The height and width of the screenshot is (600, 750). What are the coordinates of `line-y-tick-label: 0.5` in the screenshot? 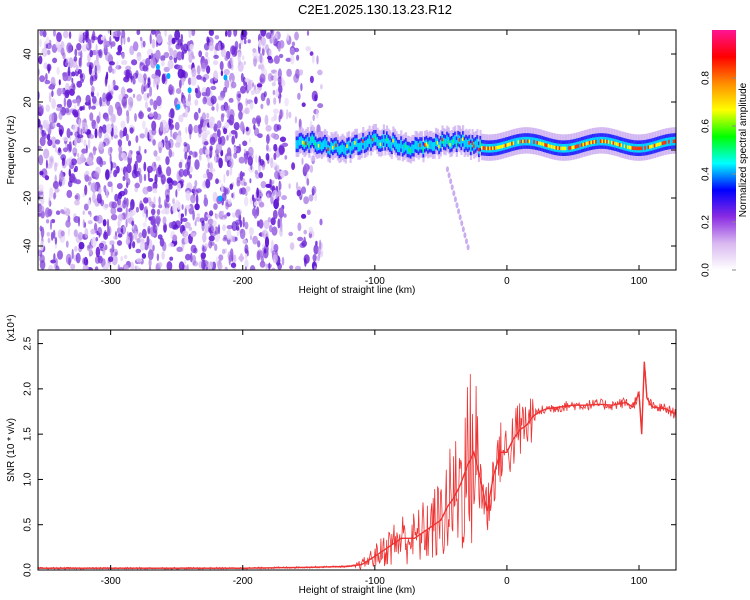 It's located at (28, 524).